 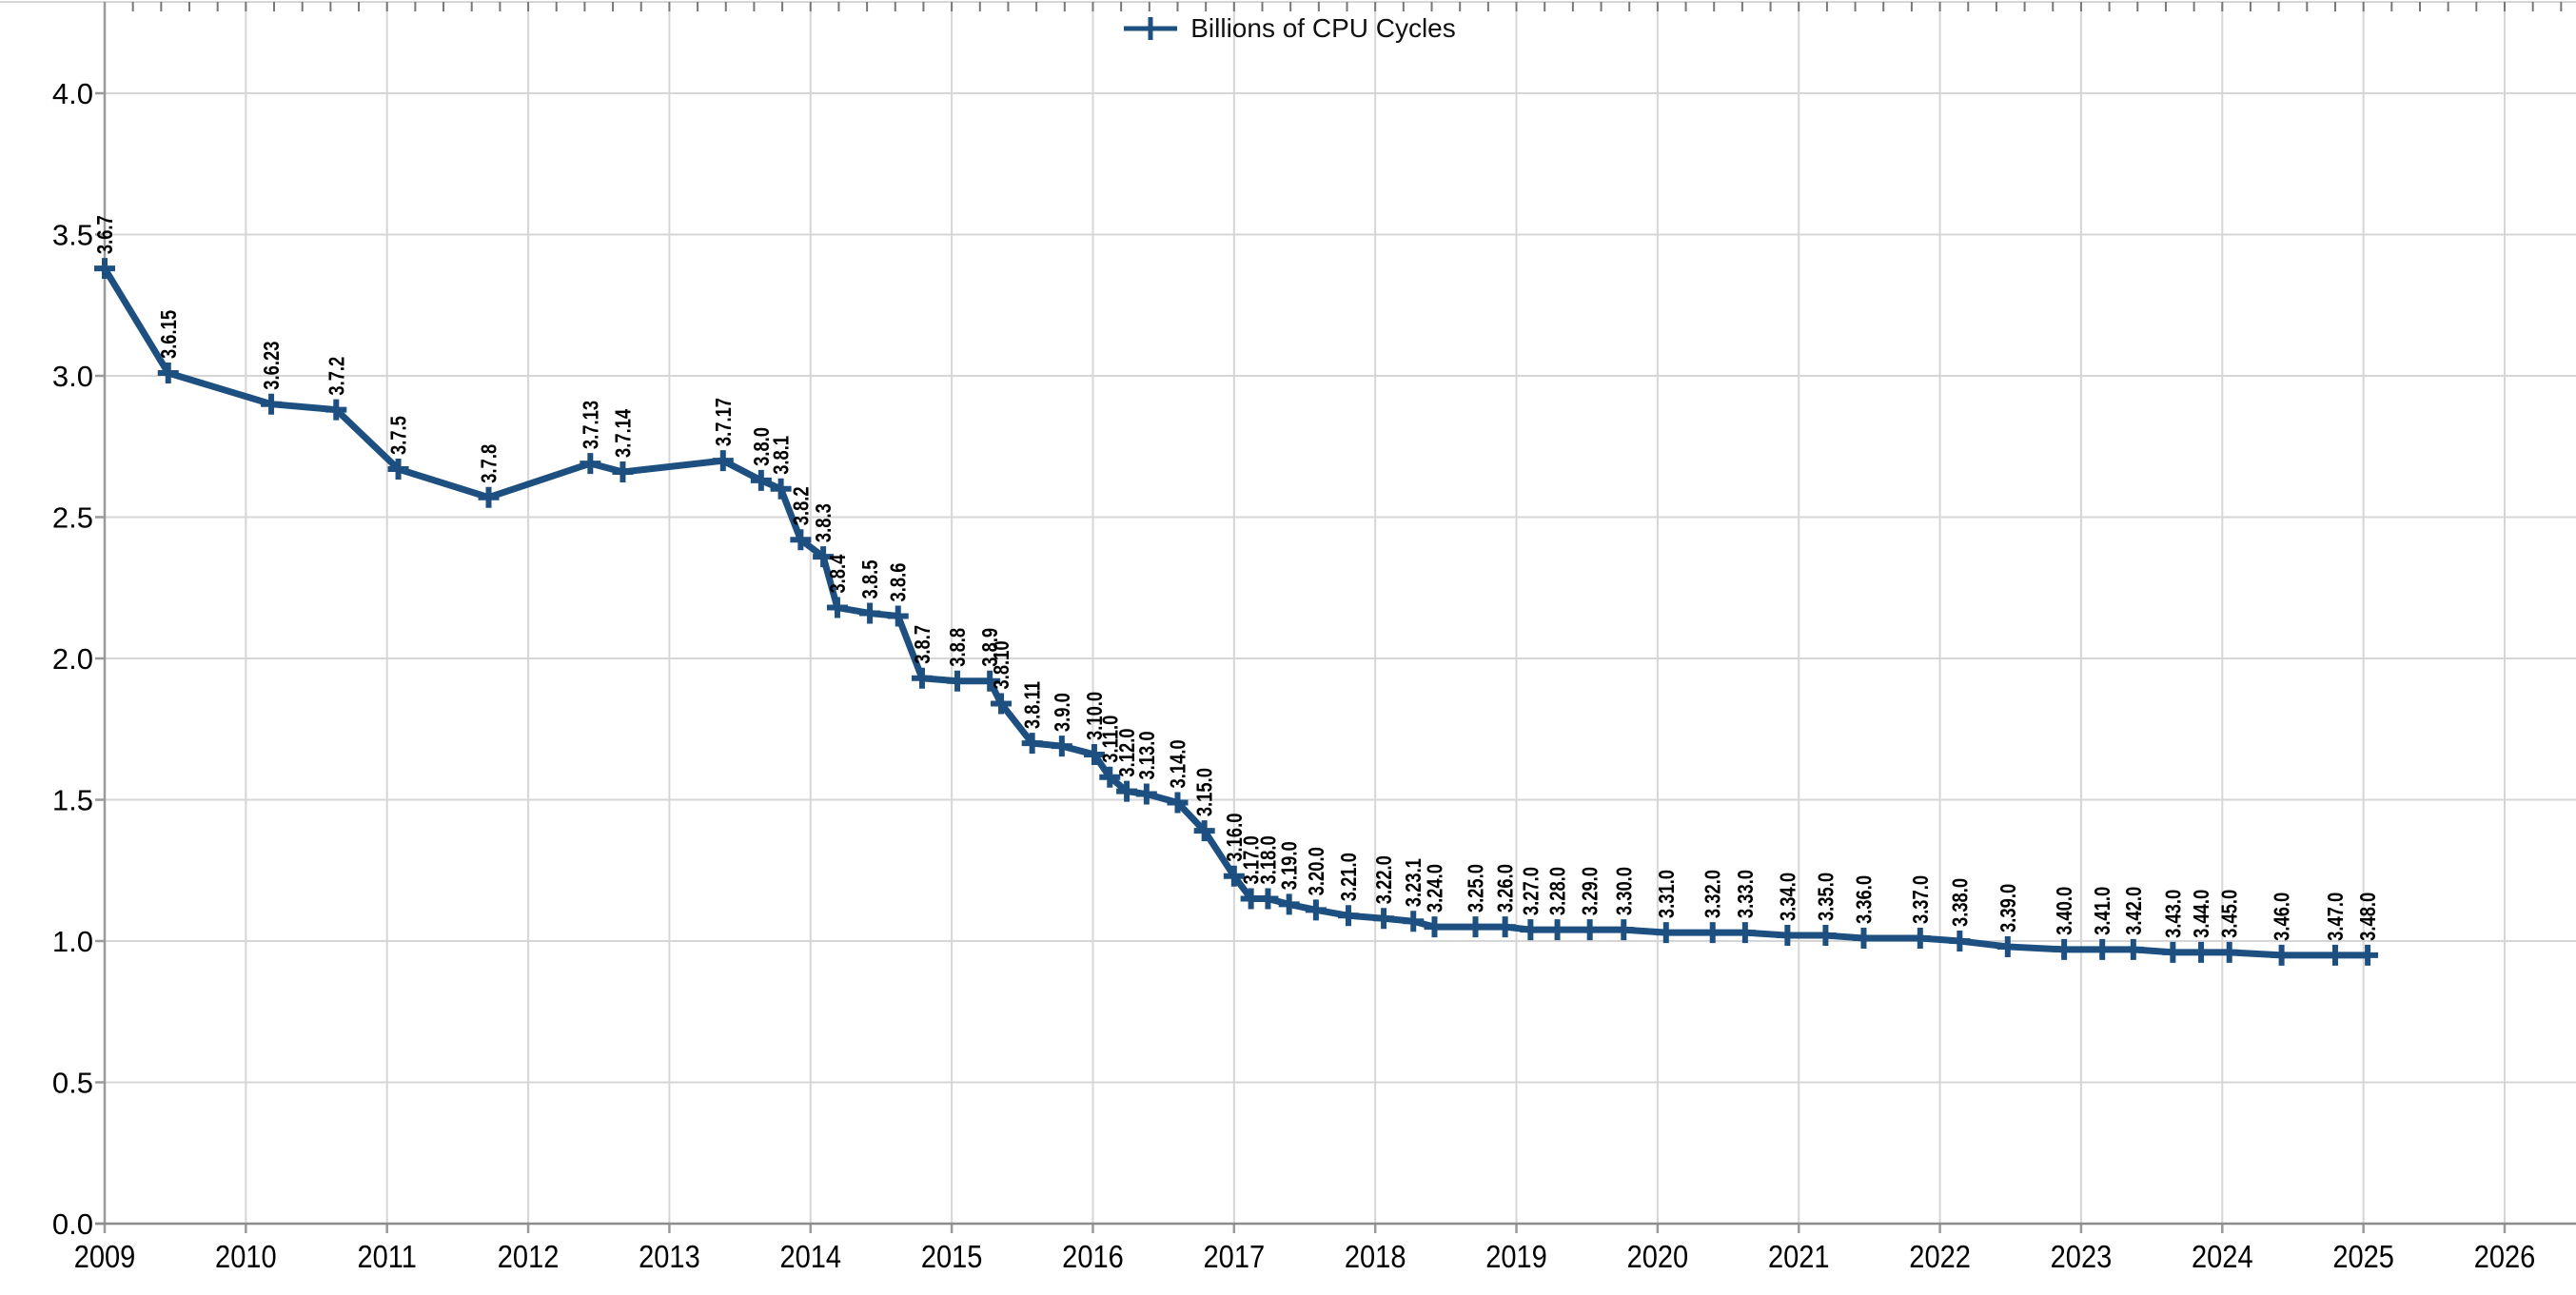 I want to click on data-point-label: 3.8.8, so click(x=958, y=647).